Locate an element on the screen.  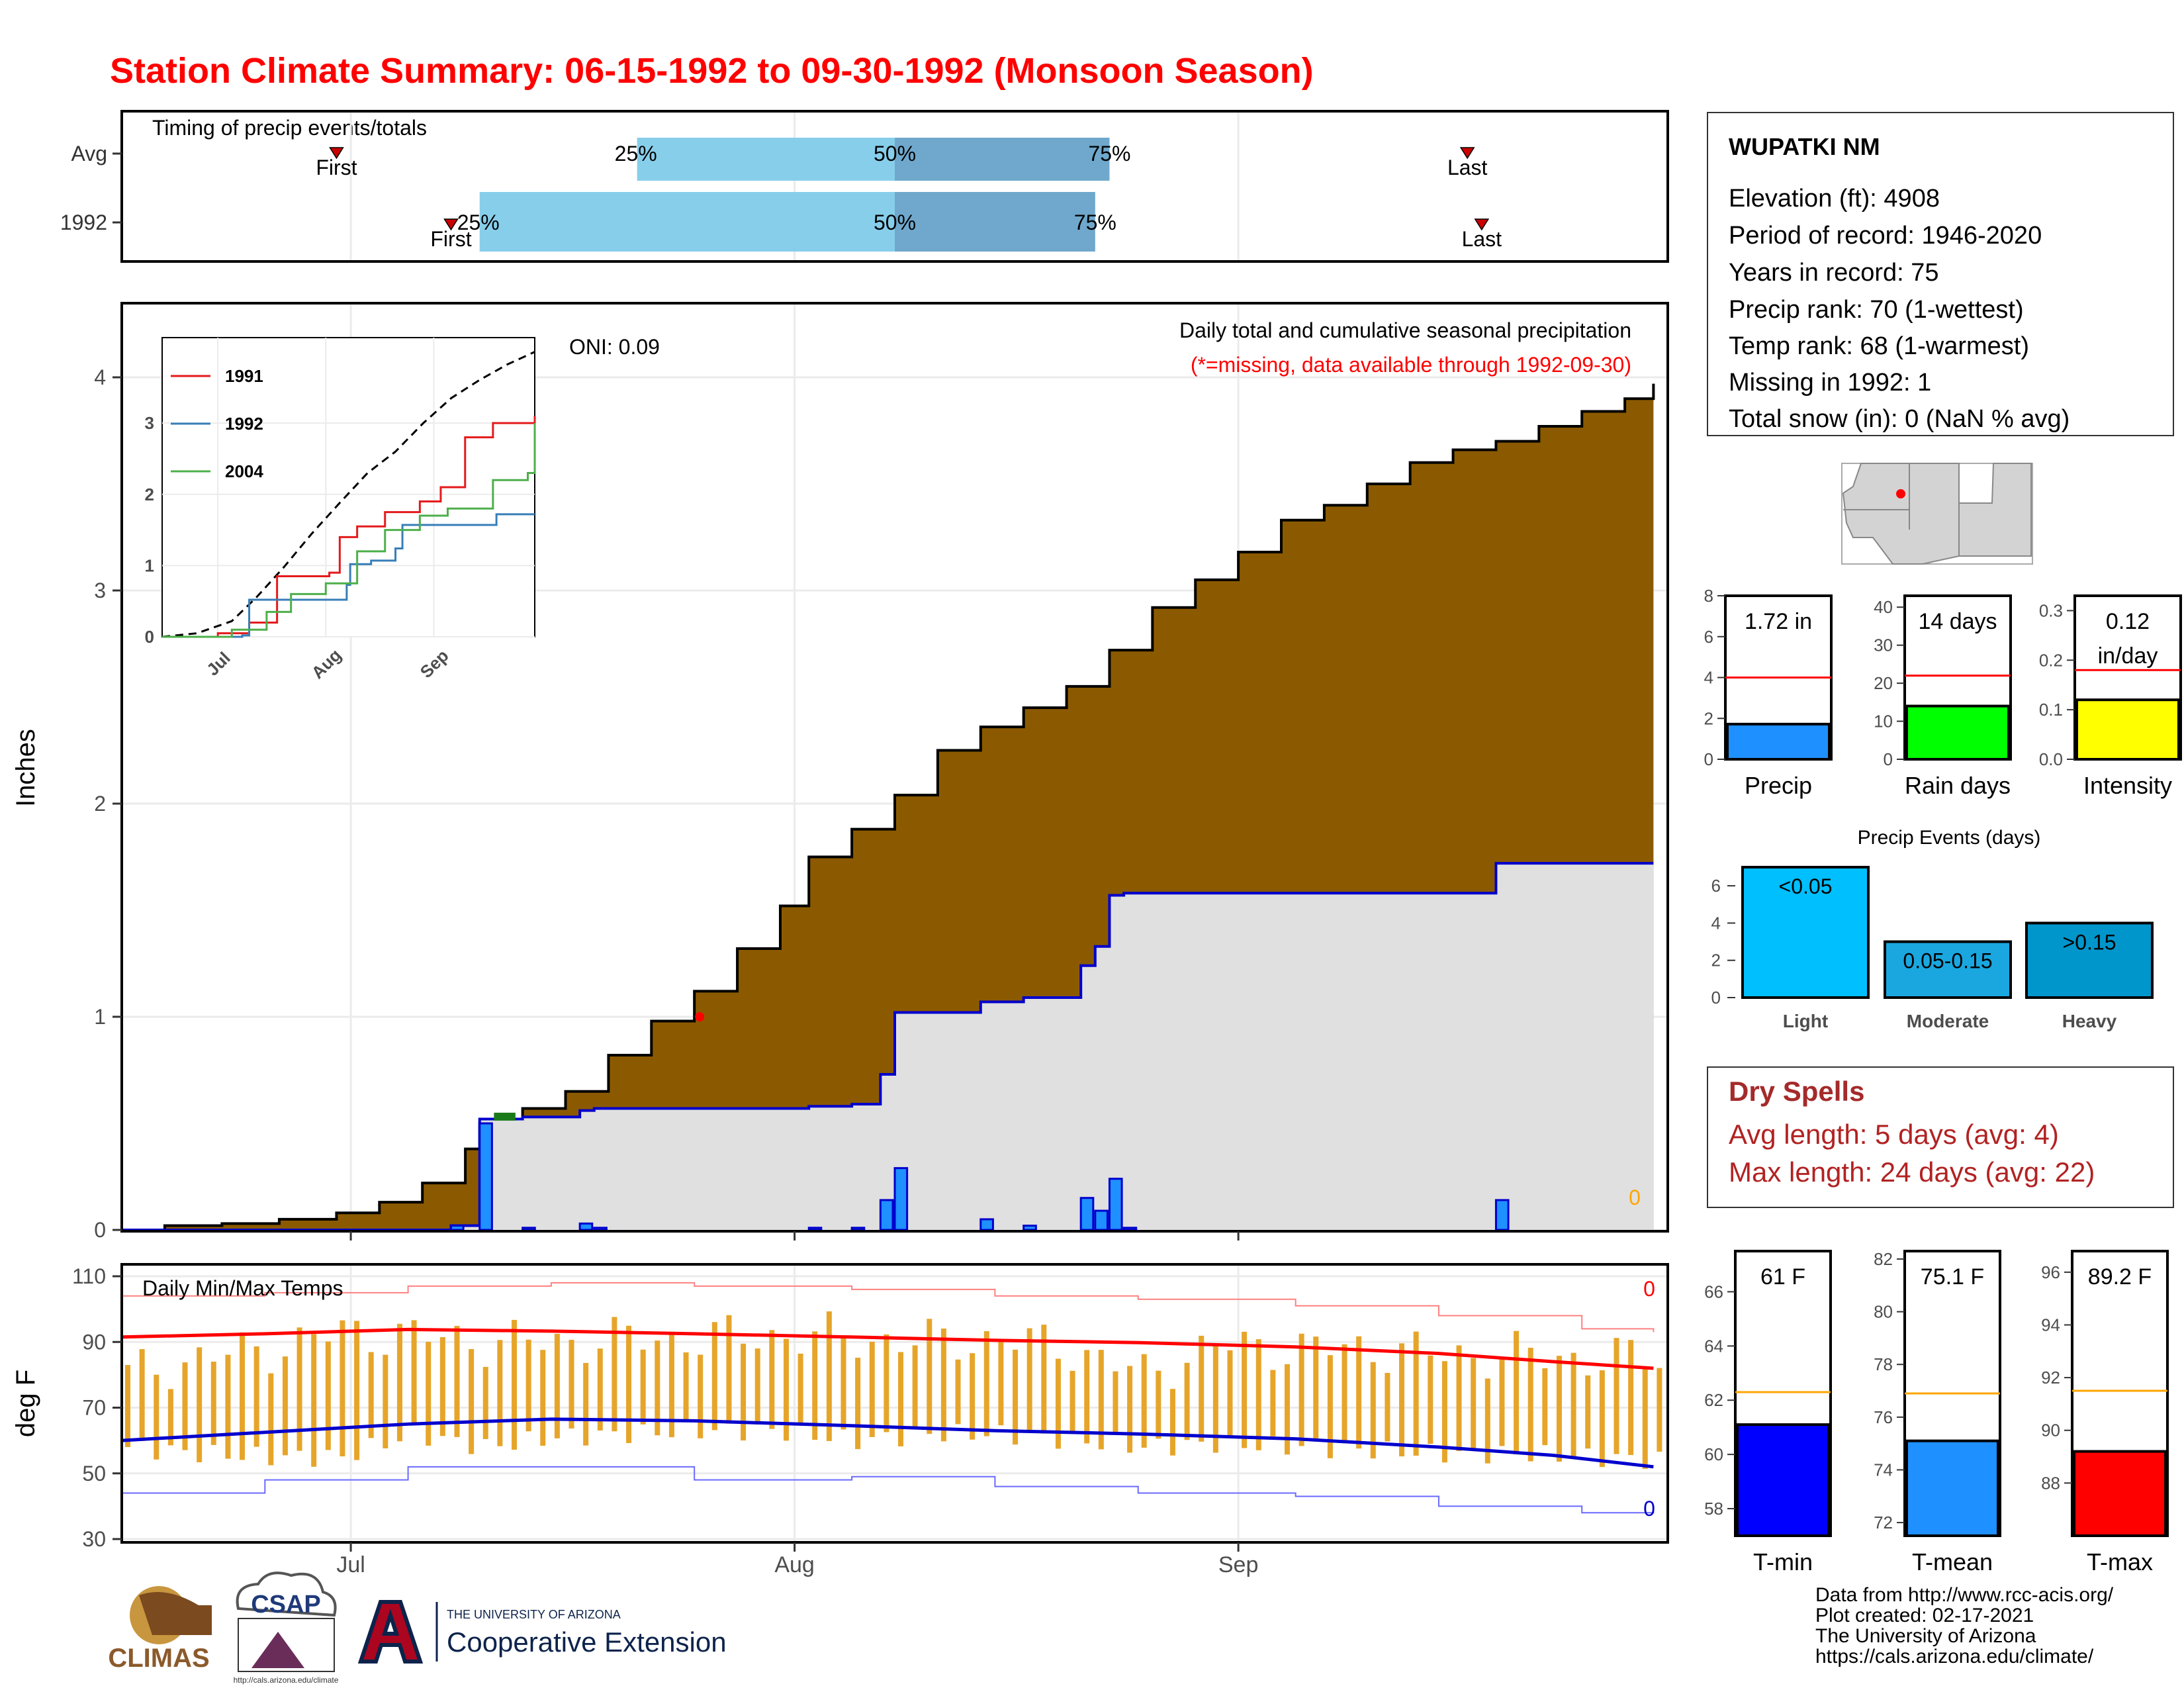
timing-first-marker-avg is located at coordinates (336, 153).